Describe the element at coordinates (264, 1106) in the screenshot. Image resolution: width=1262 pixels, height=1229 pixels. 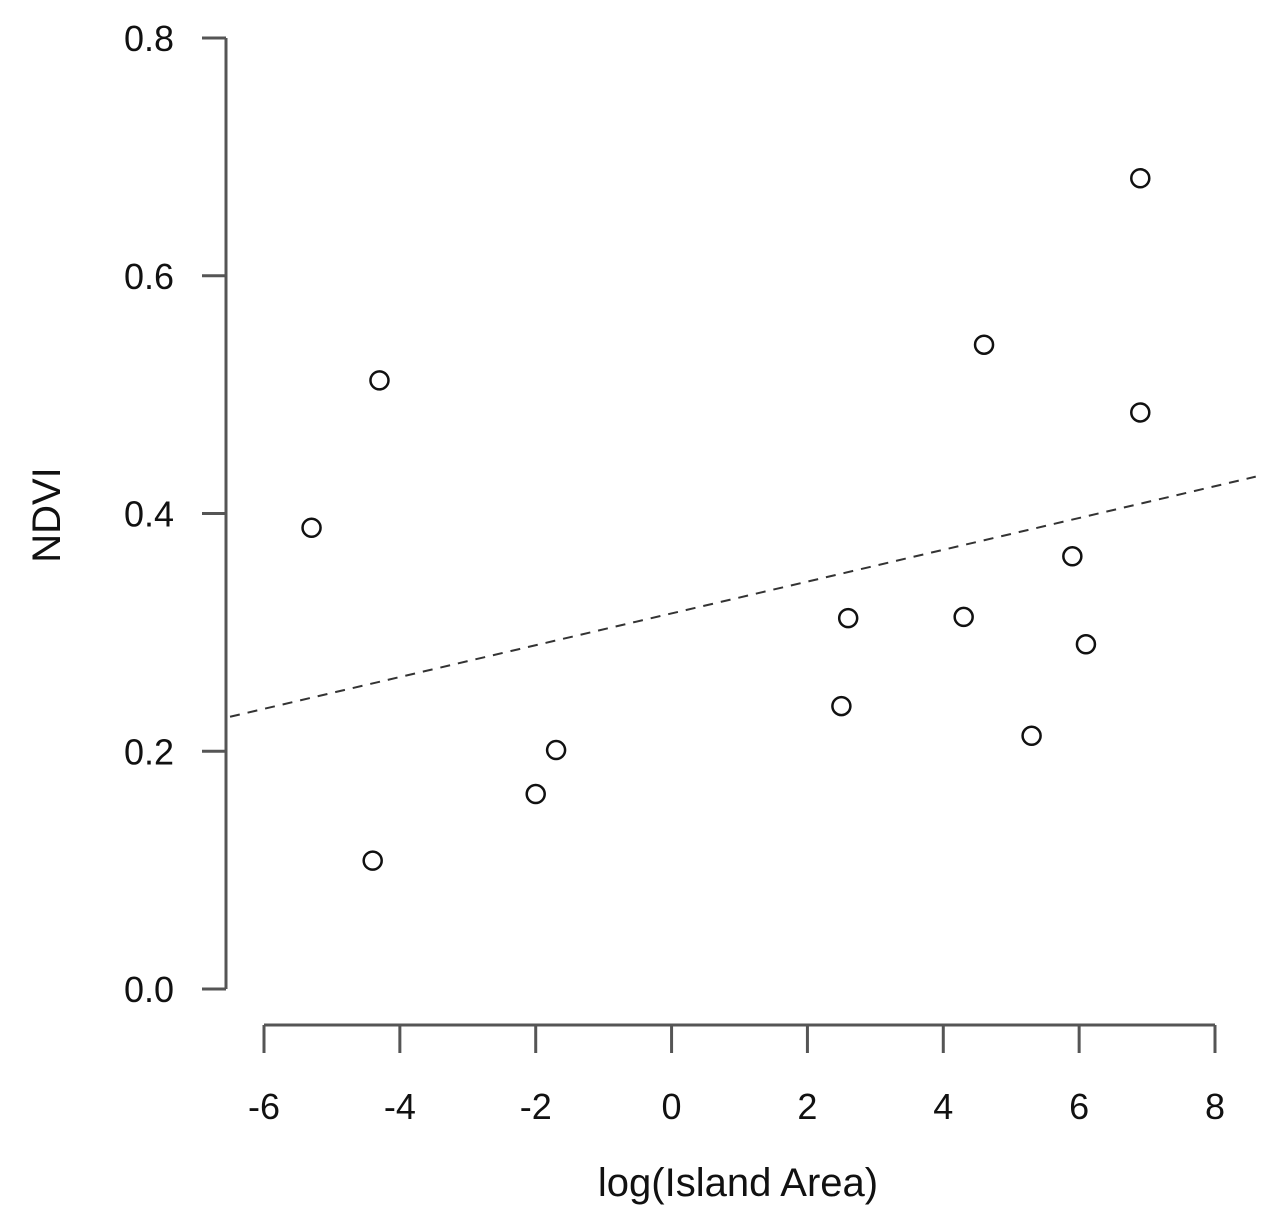
I see `x-tick-label: -6` at that location.